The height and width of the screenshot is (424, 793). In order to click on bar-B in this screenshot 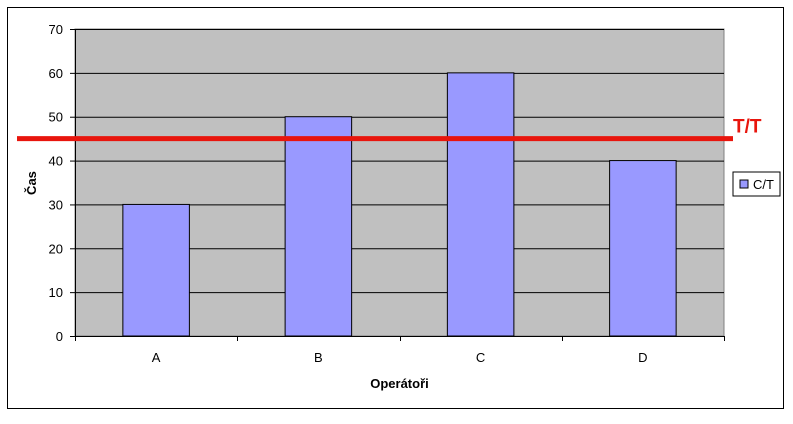, I will do `click(318, 226)`.